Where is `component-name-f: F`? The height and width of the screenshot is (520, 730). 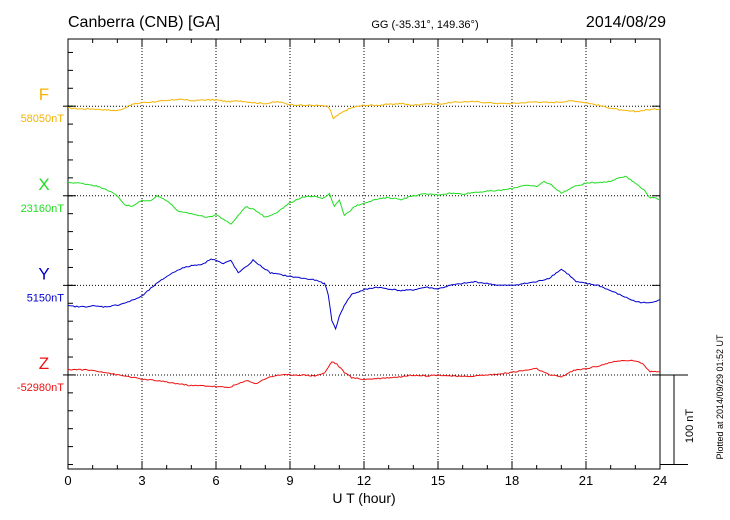
component-name-f: F is located at coordinates (44, 94).